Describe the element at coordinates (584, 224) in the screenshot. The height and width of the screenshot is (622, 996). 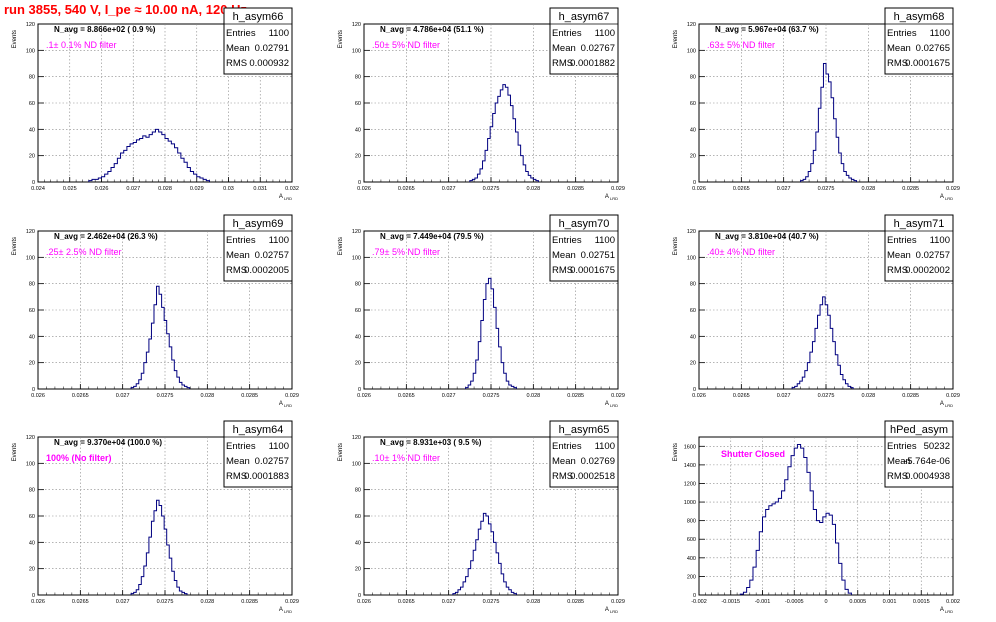
I see `stats-histogram-name: h_asym70` at that location.